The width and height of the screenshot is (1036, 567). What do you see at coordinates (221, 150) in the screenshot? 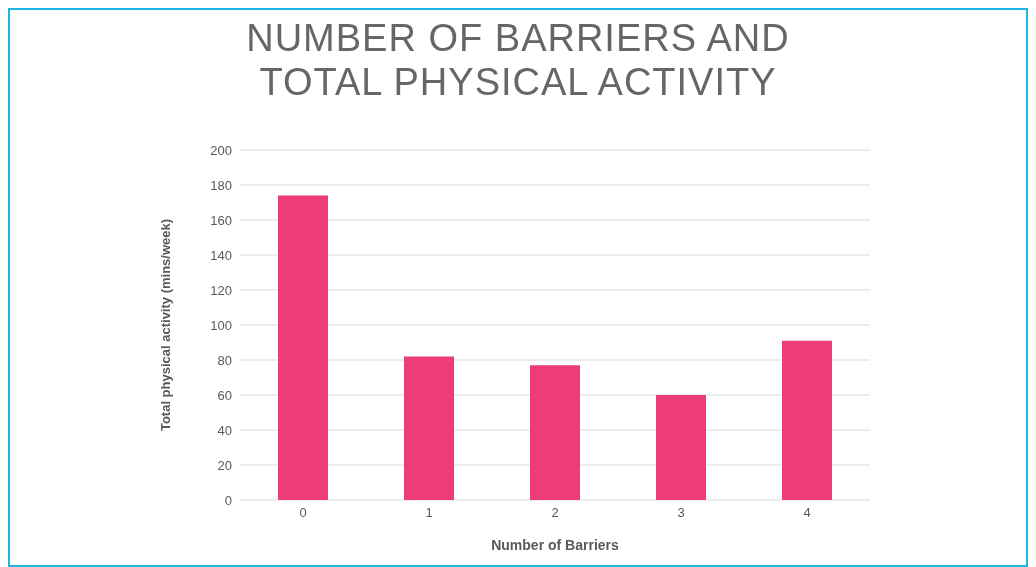
I see `y-tick-label: 200` at bounding box center [221, 150].